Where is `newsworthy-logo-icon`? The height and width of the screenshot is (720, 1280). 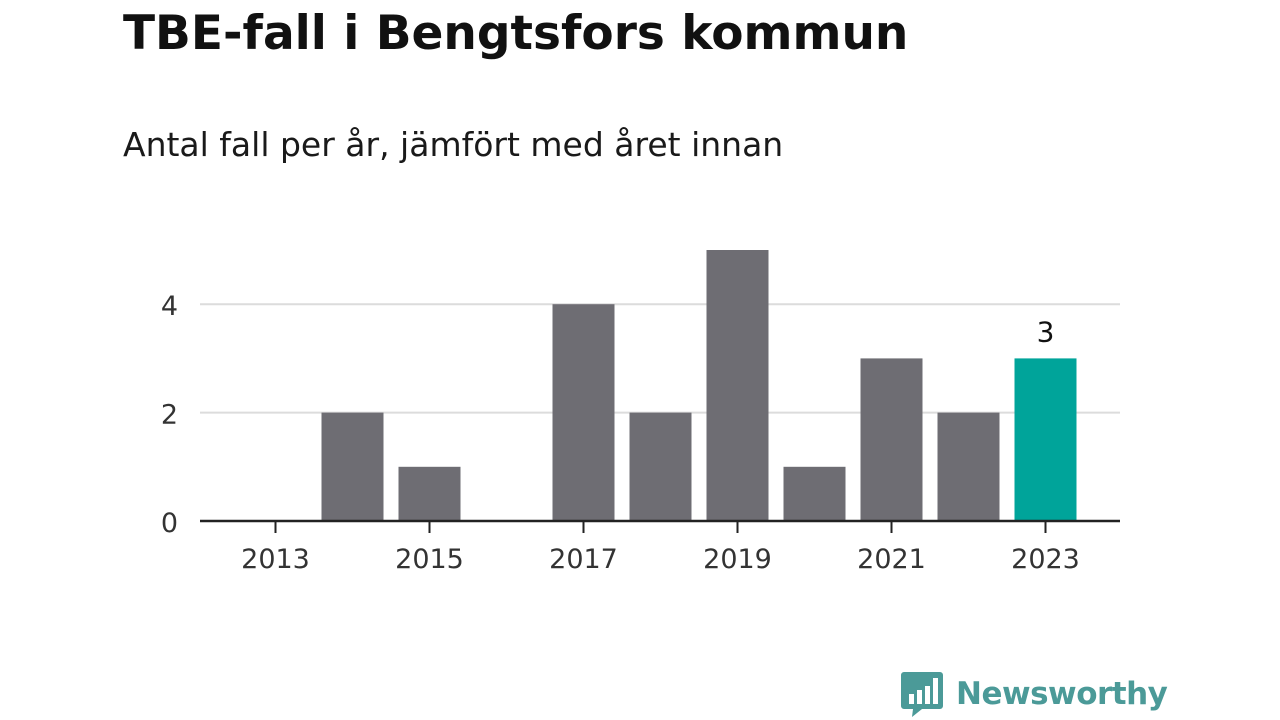 newsworthy-logo-icon is located at coordinates (922, 694).